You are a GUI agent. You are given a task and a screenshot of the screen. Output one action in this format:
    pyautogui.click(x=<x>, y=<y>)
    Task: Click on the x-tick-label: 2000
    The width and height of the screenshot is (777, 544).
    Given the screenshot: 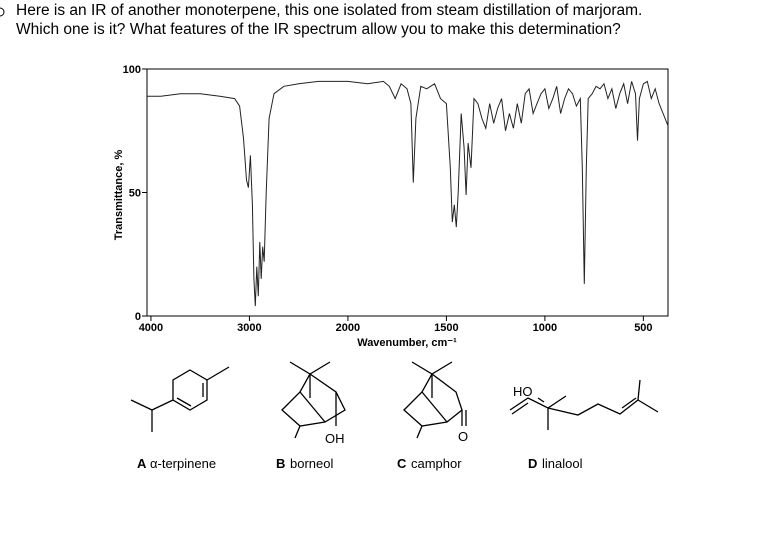 What is the action you would take?
    pyautogui.click(x=348, y=328)
    